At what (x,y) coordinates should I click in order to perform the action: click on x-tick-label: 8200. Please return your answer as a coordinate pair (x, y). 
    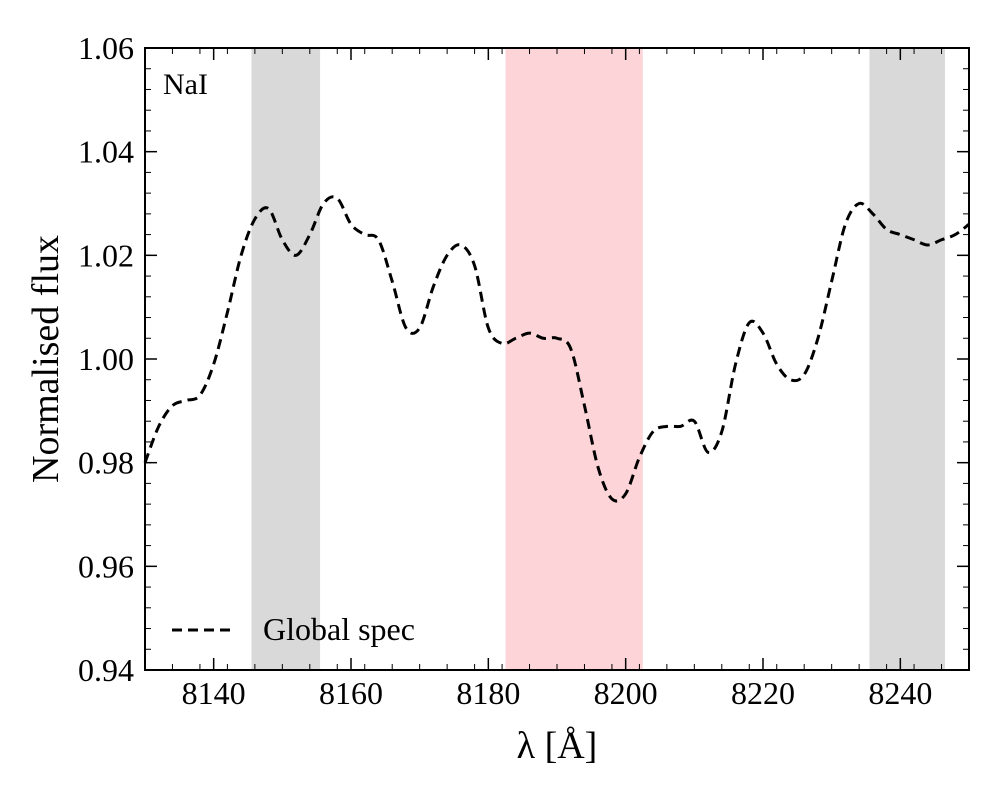
    Looking at the image, I should click on (626, 693).